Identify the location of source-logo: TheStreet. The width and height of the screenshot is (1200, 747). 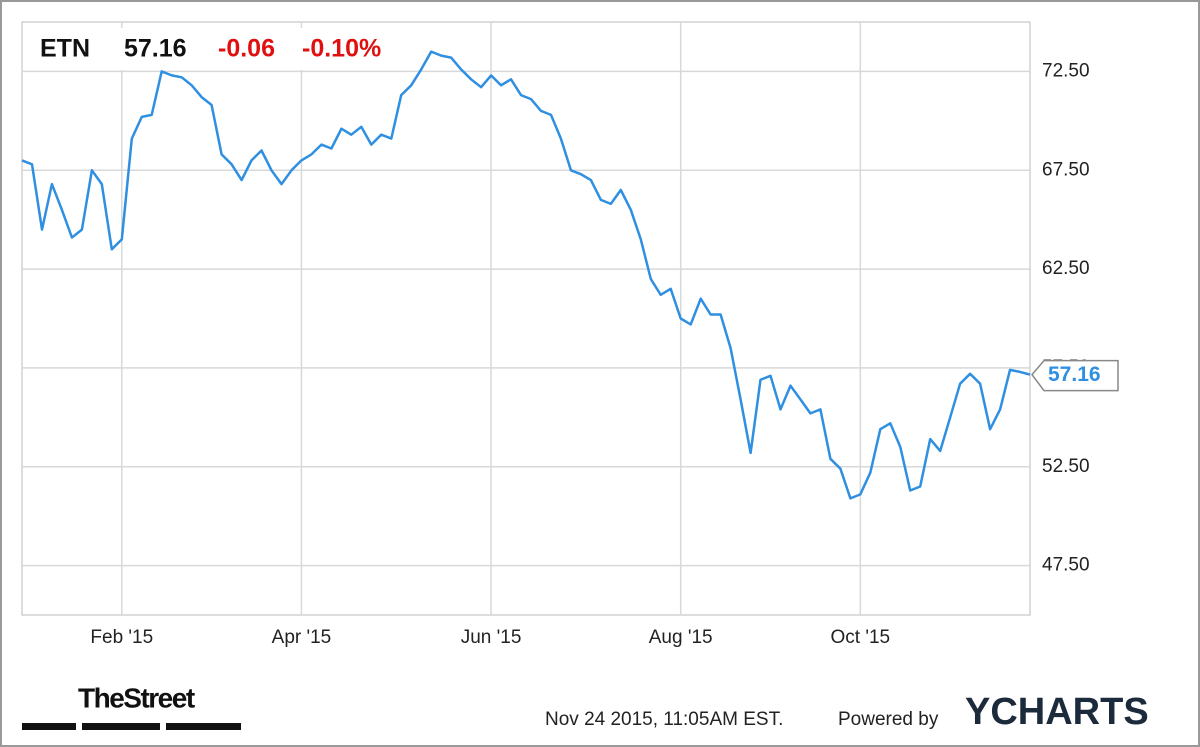
(136, 697).